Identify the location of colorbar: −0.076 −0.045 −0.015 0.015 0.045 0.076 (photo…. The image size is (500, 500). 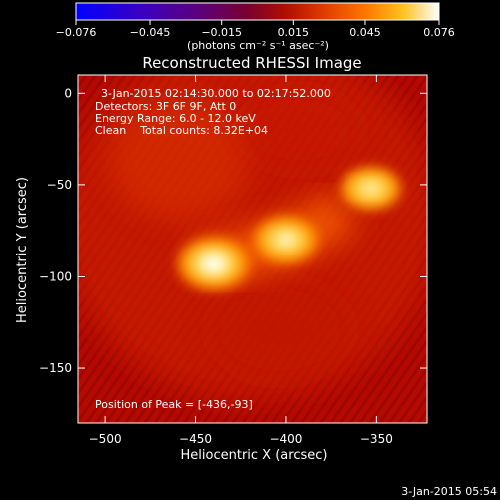
(255, 27).